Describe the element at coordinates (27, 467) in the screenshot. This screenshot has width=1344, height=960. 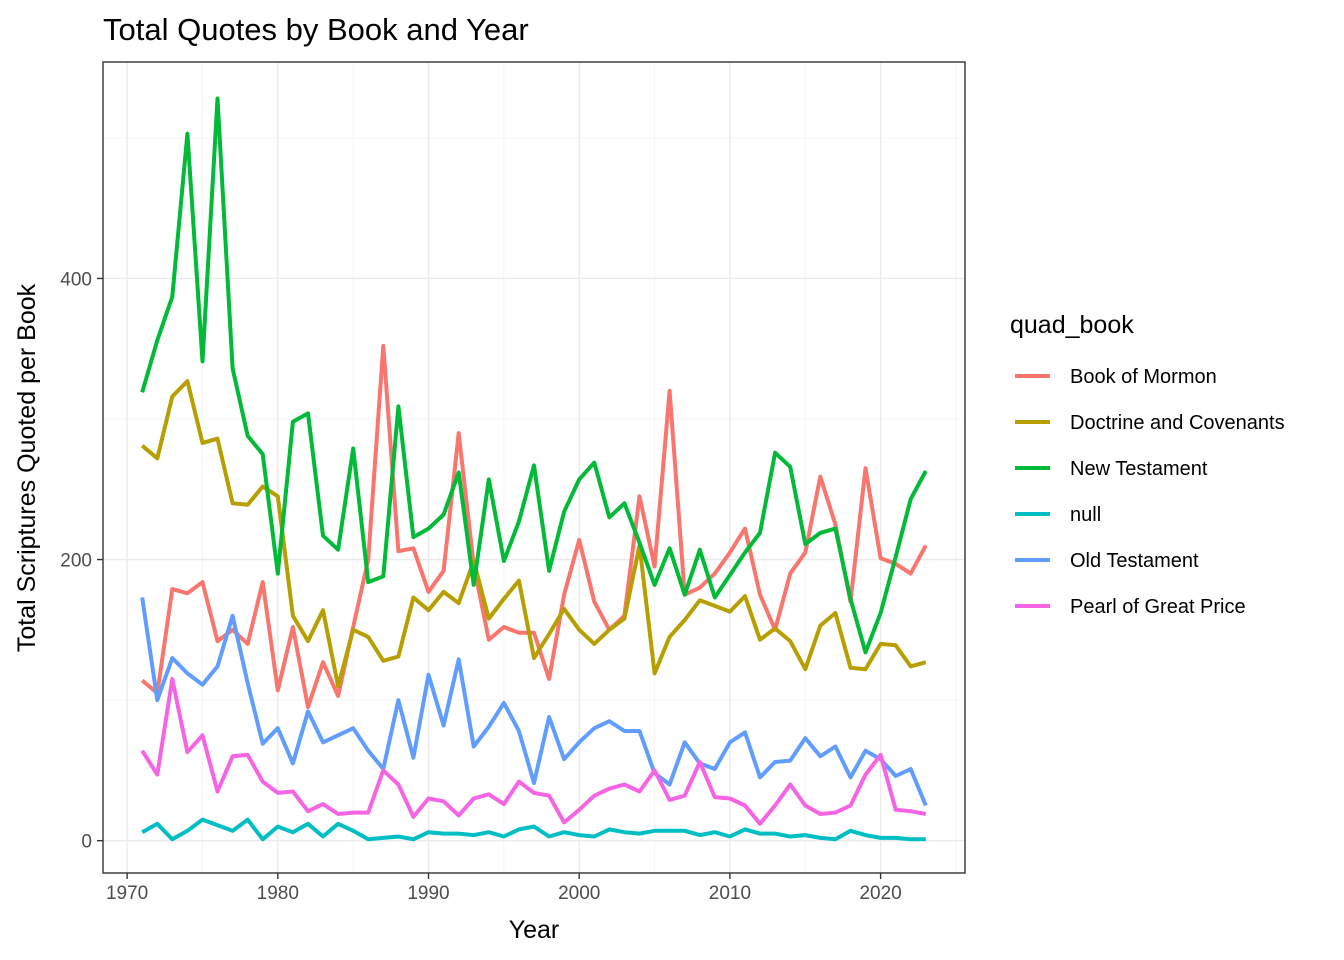
I see `y-axis-title: Total Scriptures Quoted per Book` at that location.